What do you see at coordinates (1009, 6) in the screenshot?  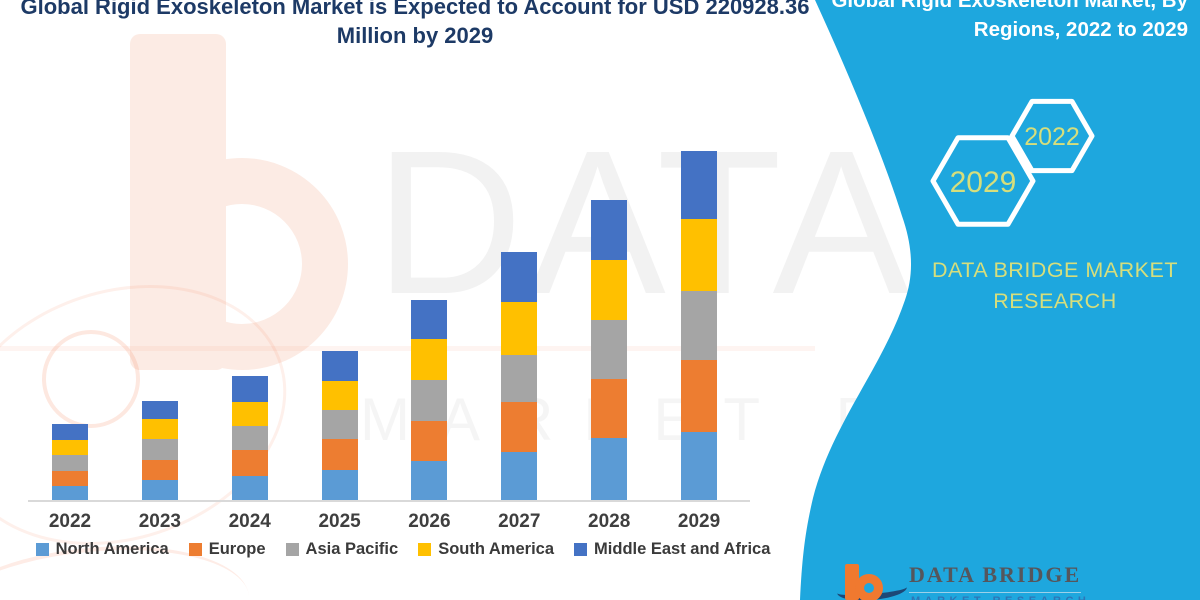 I see `side-panel-title-line1: Global Rigid Exoskeleton Market, By` at bounding box center [1009, 6].